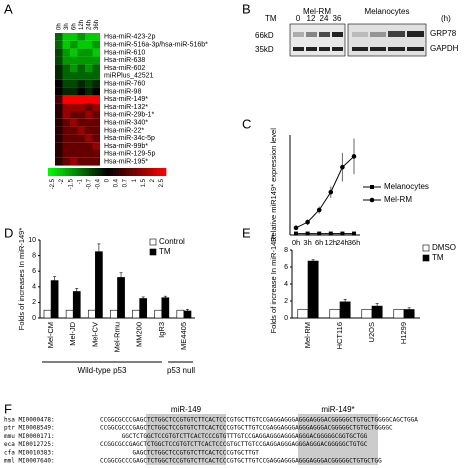 Image resolution: width=474 pixels, height=468 pixels. Describe the element at coordinates (319, 242) in the screenshot. I see `x-tick-label: 6h` at that location.